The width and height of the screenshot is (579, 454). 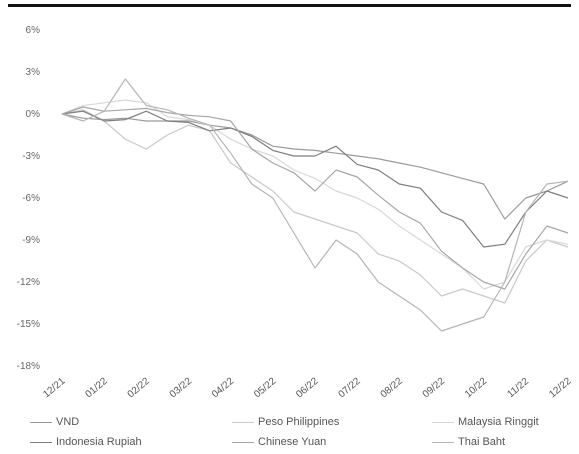 I want to click on legend-item-peso-philippines: Peso Philippines, so click(x=285, y=422).